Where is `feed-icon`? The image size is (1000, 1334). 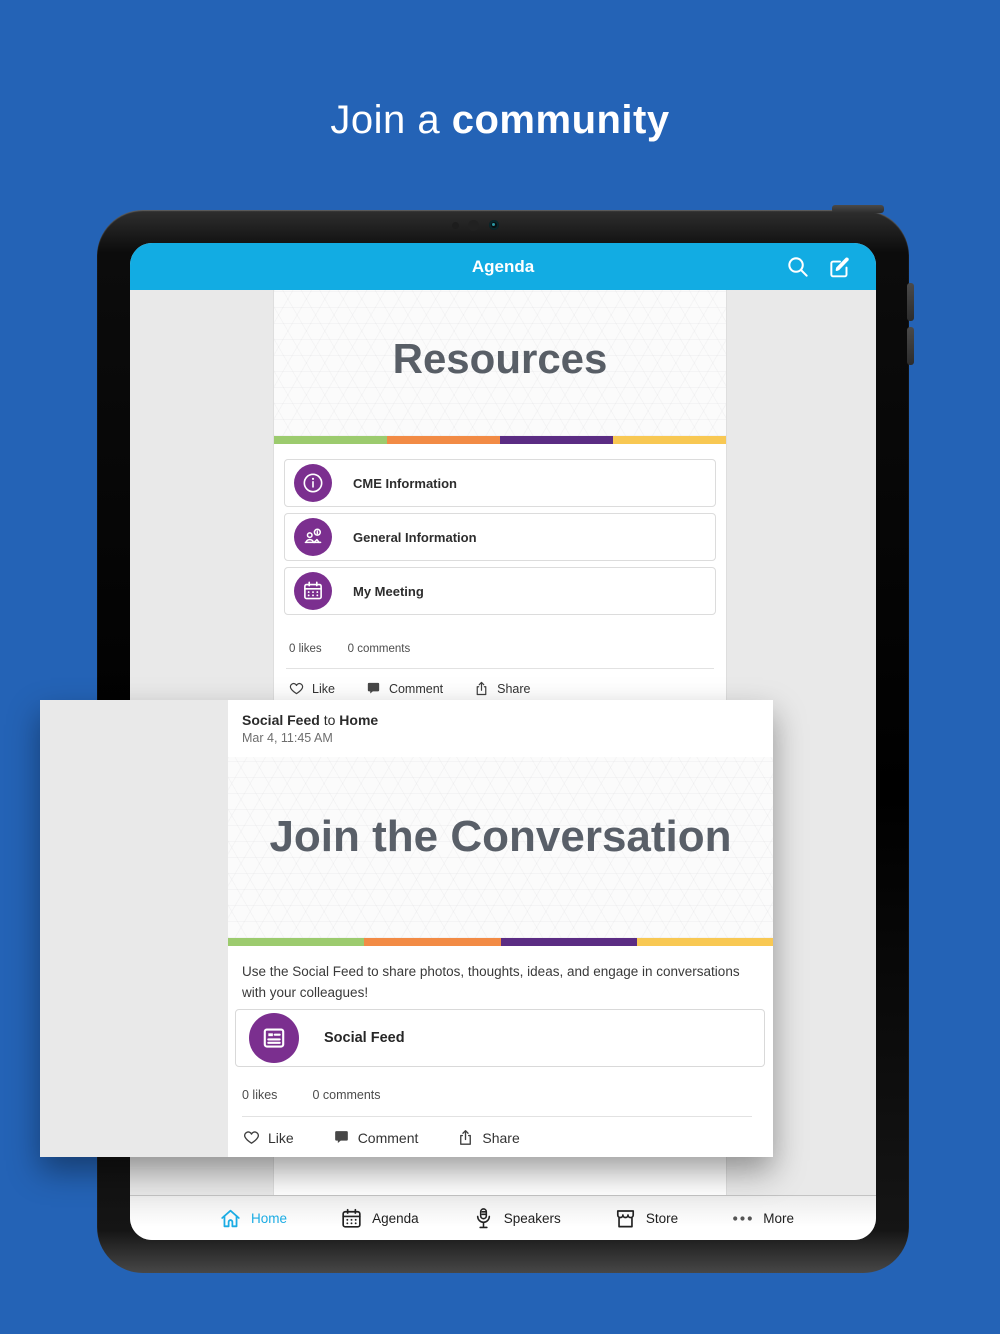
feed-icon is located at coordinates (274, 1038).